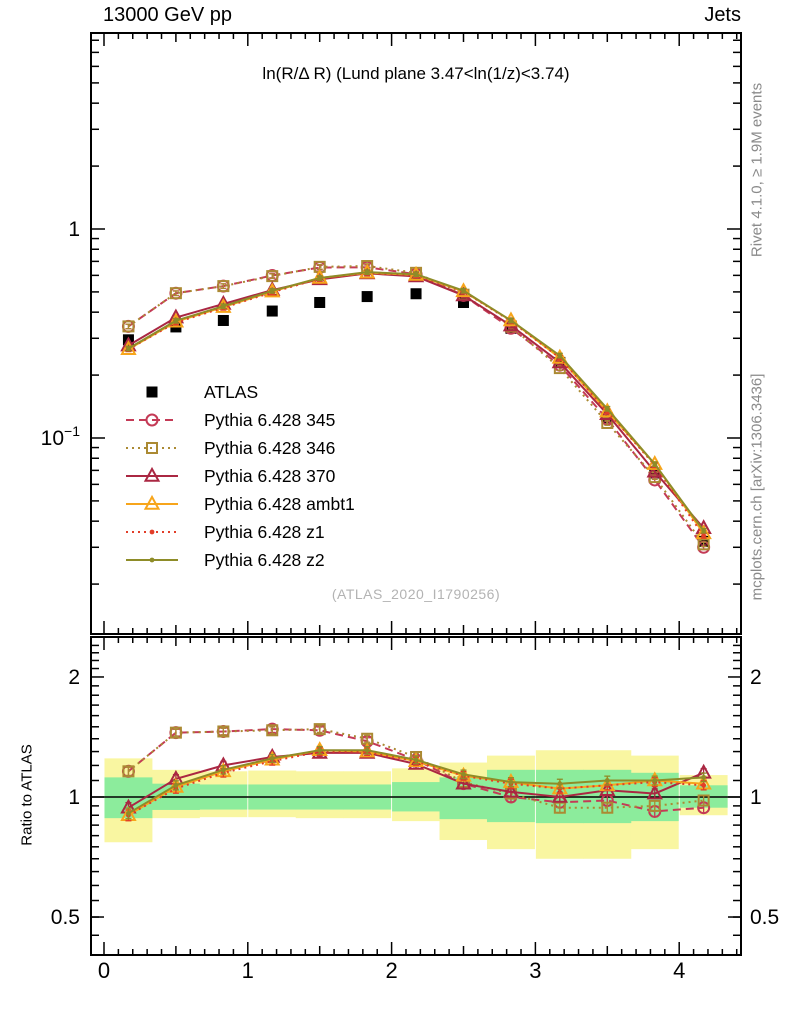 The image size is (786, 1024). What do you see at coordinates (416, 73) in the screenshot?
I see `plot-title: ln(R/Δ R) (Lund plane 3.47<ln(1/z)<3.74)` at bounding box center [416, 73].